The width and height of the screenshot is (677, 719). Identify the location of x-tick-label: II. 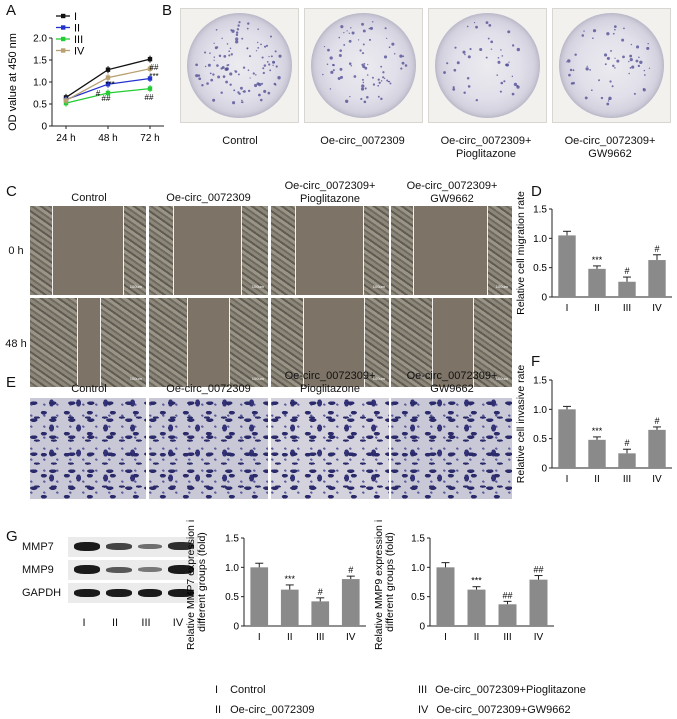
(290, 637).